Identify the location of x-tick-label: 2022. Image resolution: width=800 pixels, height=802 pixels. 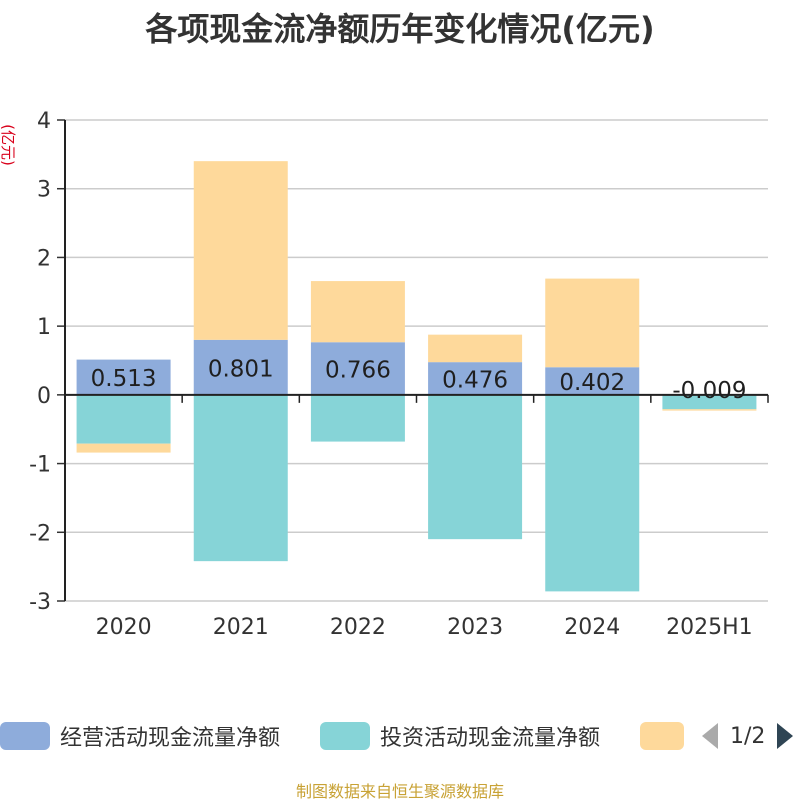
(358, 627).